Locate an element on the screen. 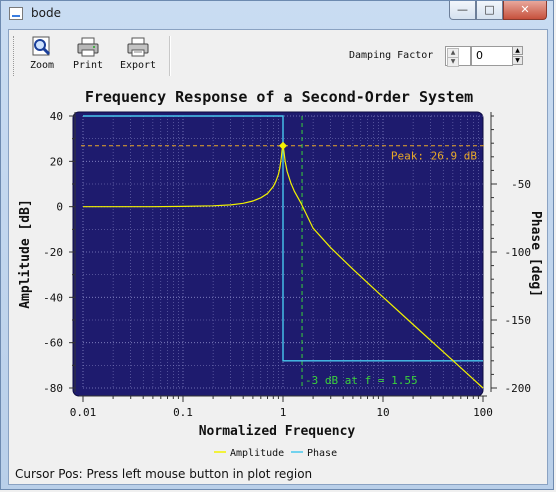 The height and width of the screenshot is (492, 556). y-axis-right-label: Phase [deg] is located at coordinates (535, 254).